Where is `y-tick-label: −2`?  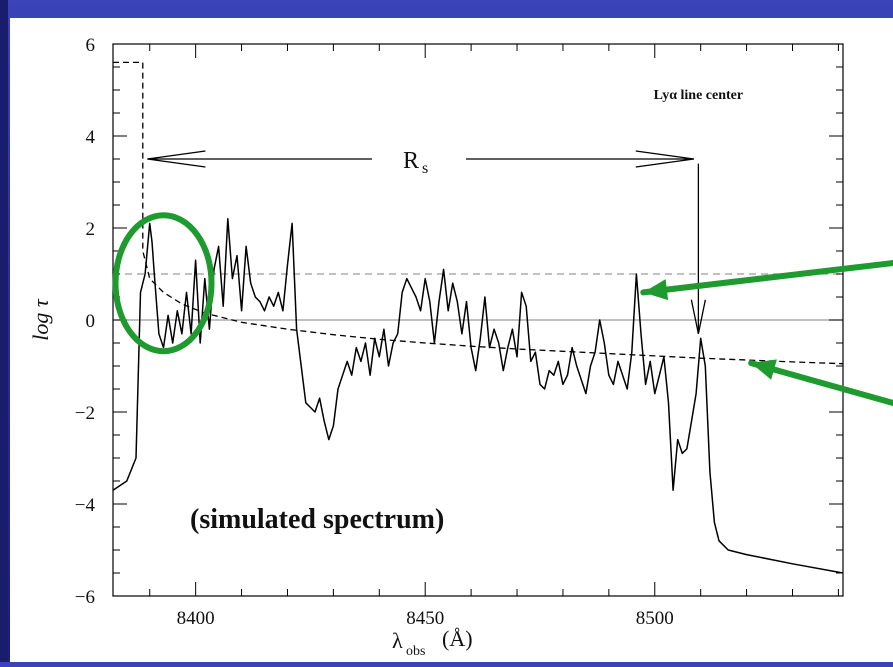 y-tick-label: −2 is located at coordinates (85, 413).